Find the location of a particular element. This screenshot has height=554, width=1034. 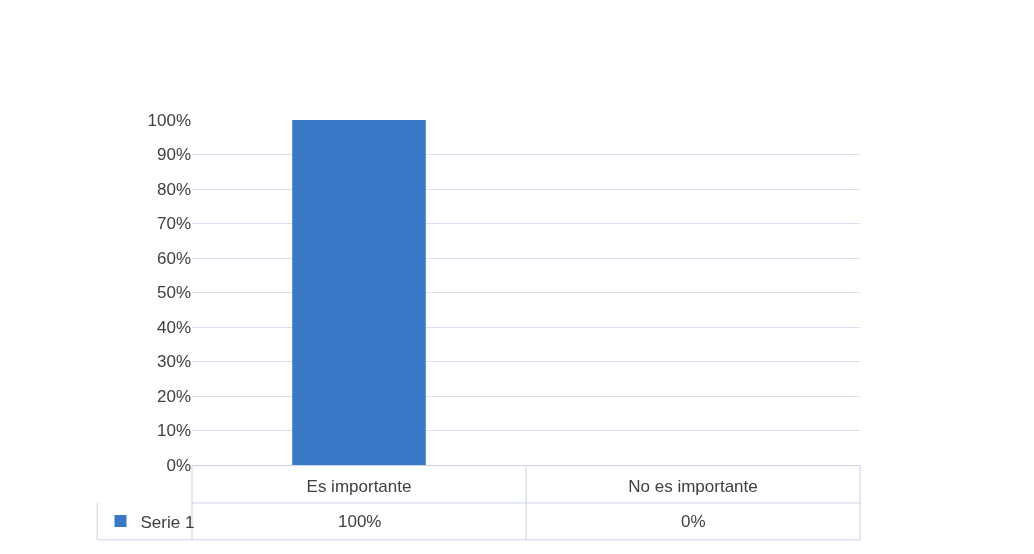

legend-label: Serie 1 is located at coordinates (167, 522).